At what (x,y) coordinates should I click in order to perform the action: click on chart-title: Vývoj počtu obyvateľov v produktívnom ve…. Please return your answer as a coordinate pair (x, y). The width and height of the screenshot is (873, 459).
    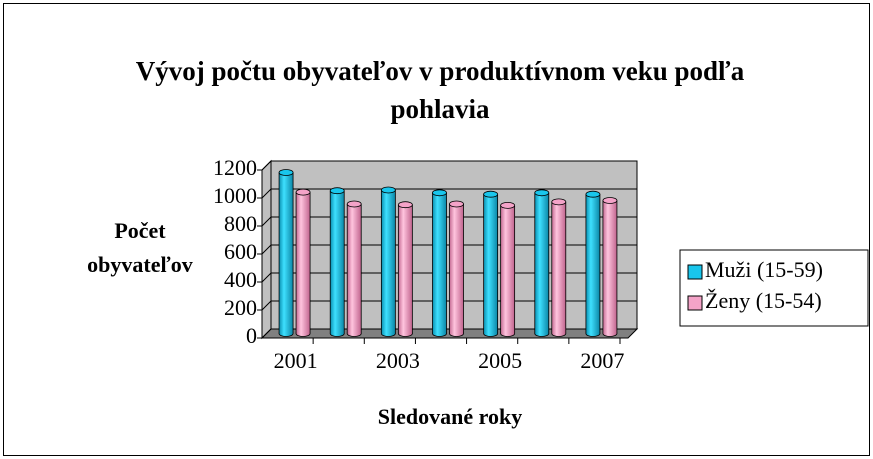
    Looking at the image, I should click on (440, 90).